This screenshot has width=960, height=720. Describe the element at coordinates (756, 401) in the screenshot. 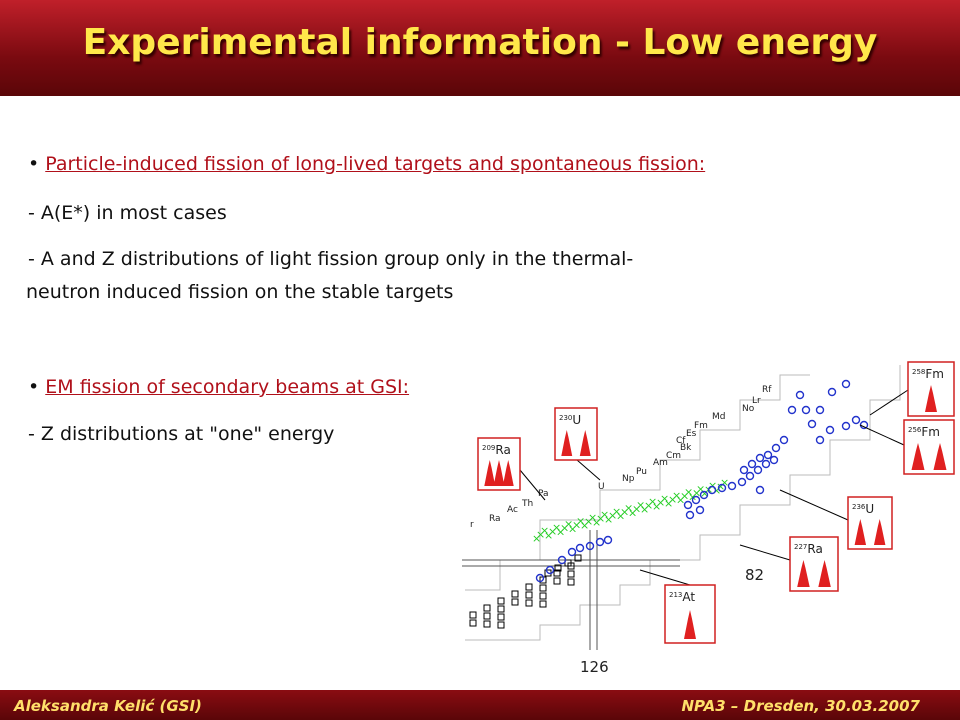

I see `element-label: Lr` at that location.